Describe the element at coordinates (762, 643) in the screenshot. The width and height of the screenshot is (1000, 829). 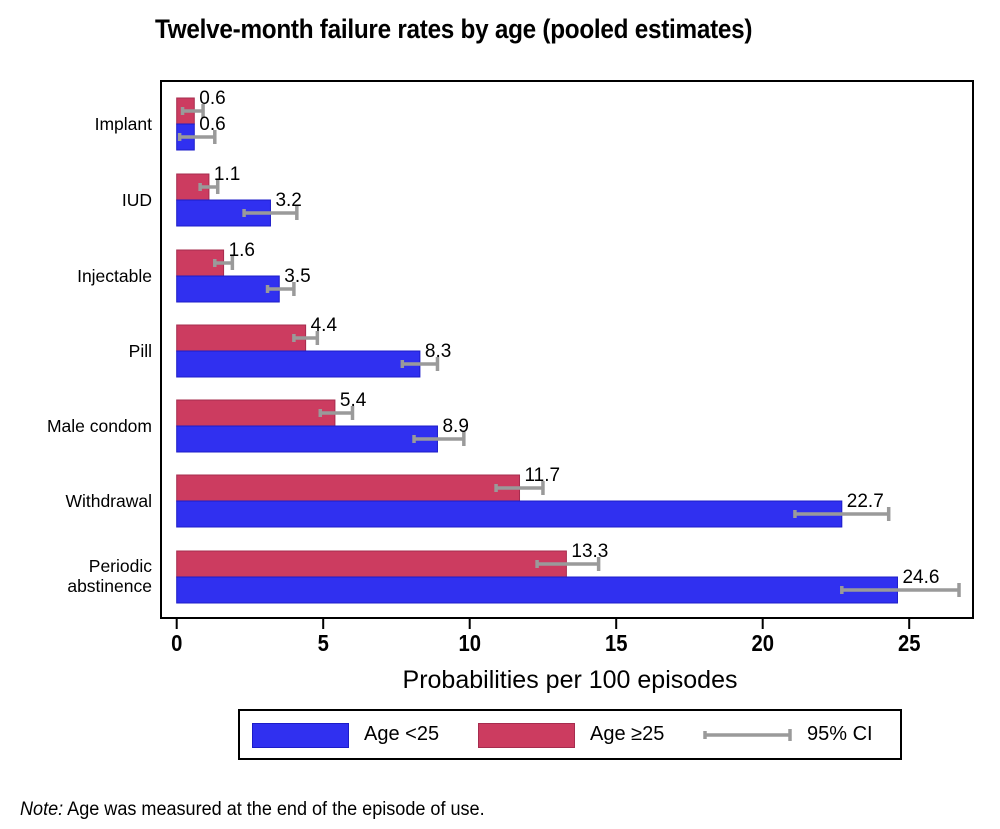
I see `x-tick-label: 20` at that location.